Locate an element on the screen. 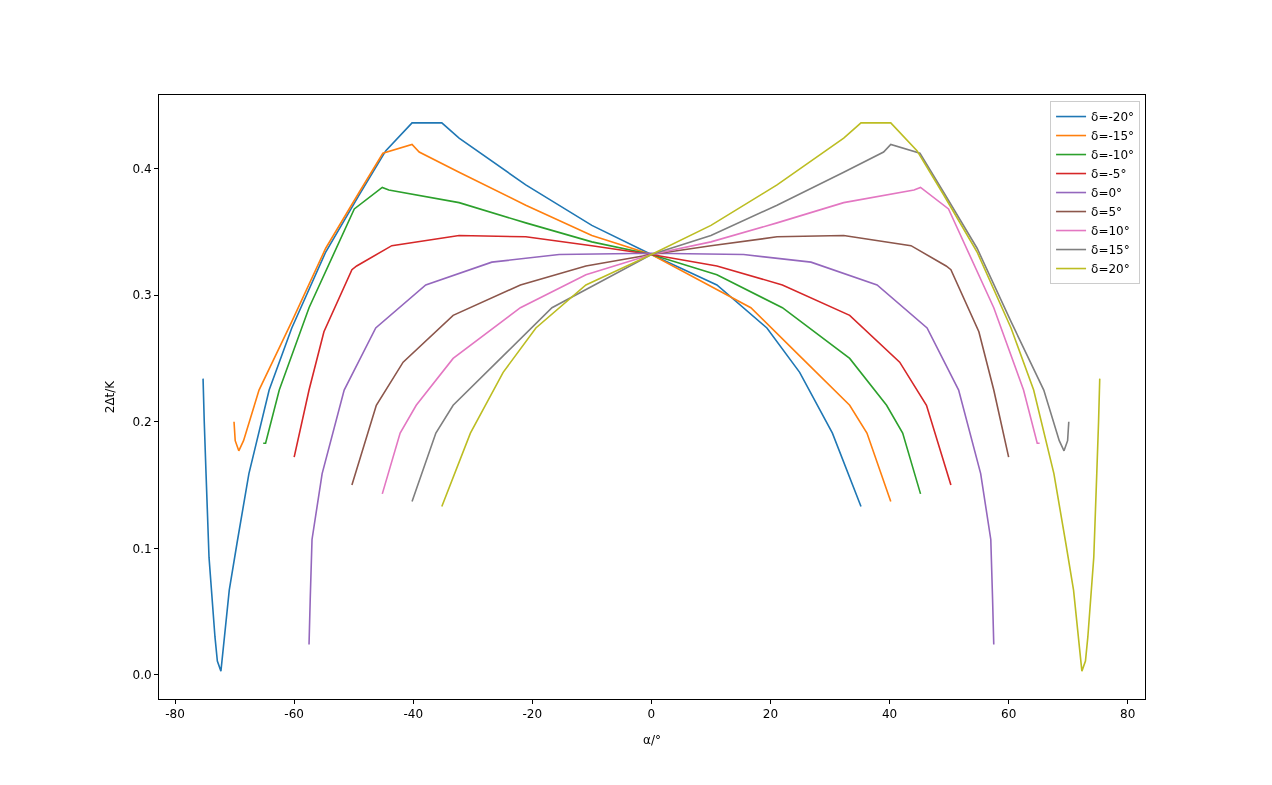 The image size is (1272, 785). legend-label: δ=-20° is located at coordinates (1113, 117).